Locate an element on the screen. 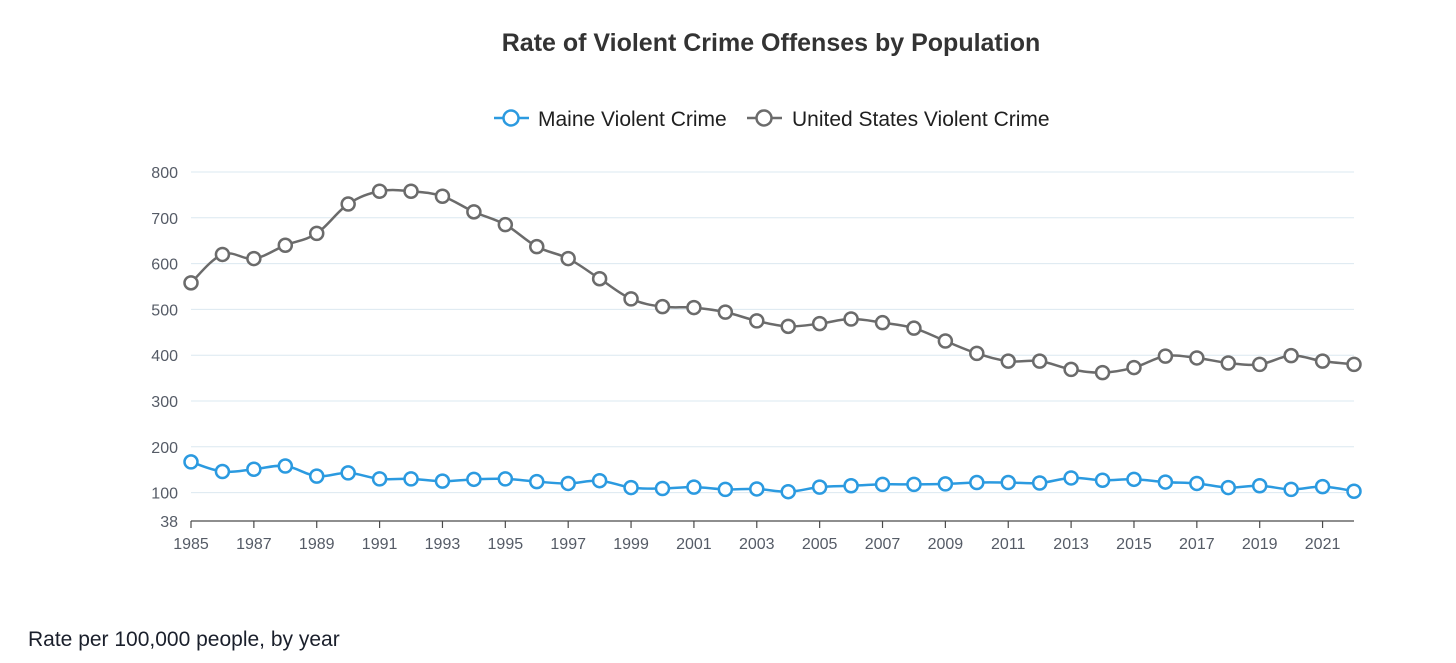 The image size is (1456, 663). x-tick-label: 2013 is located at coordinates (1071, 544).